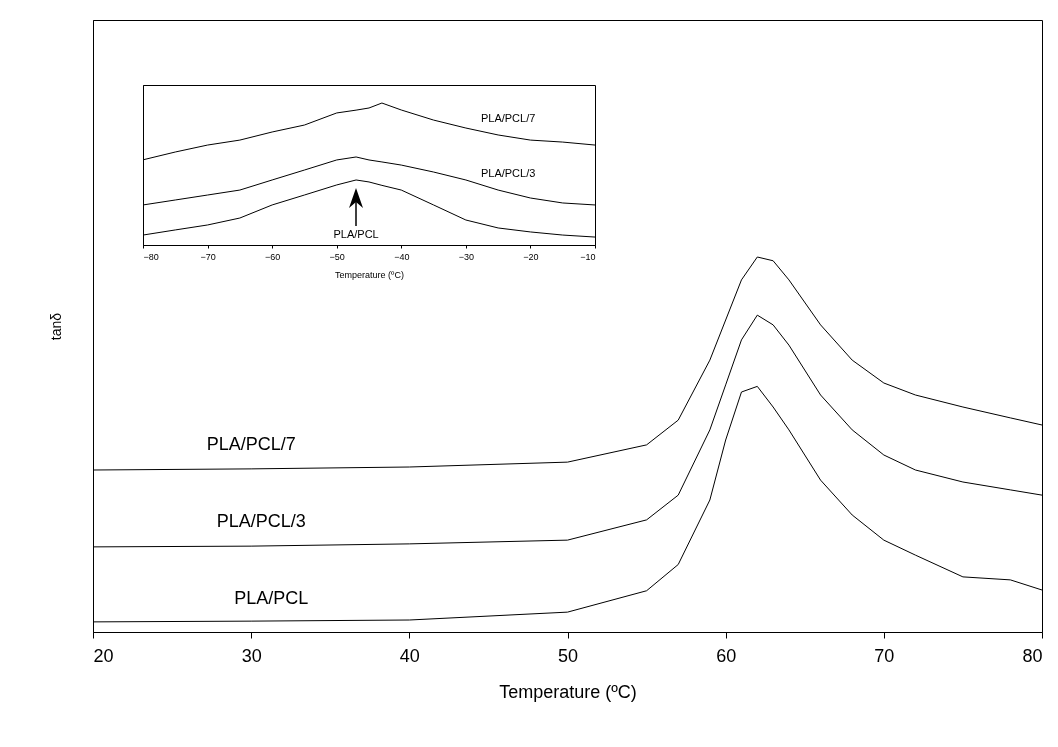 This screenshot has height=747, width=1058. What do you see at coordinates (588, 257) in the screenshot?
I see `x-tick-label: −10` at bounding box center [588, 257].